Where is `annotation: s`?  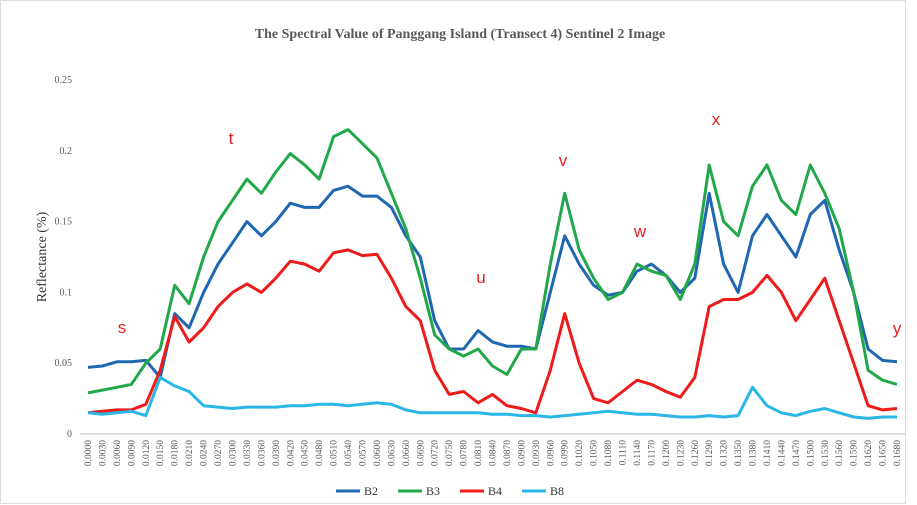 annotation: s is located at coordinates (122, 327).